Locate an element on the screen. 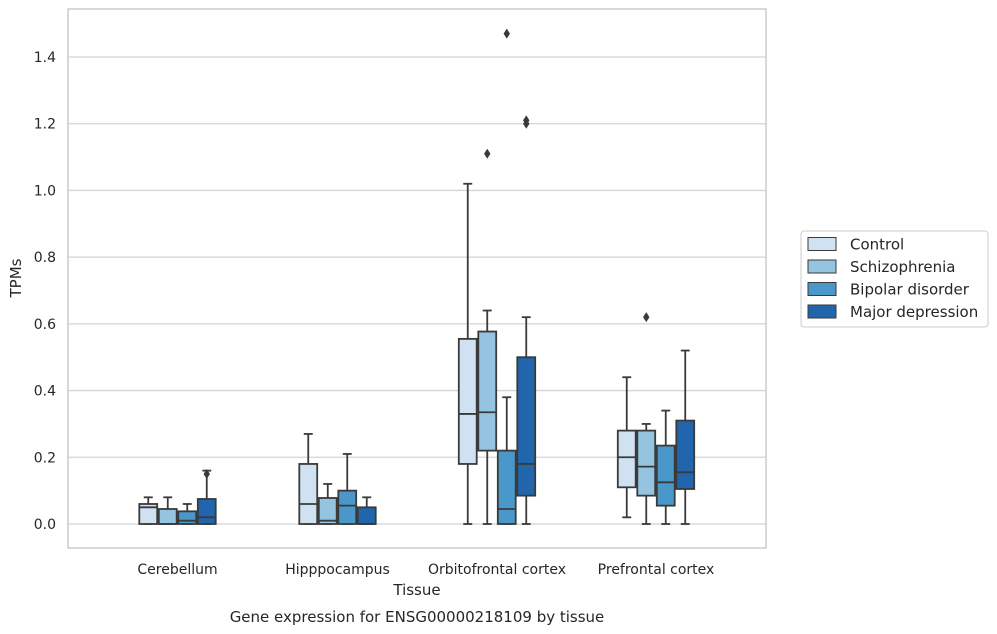  legend-entry-label: Major depression is located at coordinates (914, 312).